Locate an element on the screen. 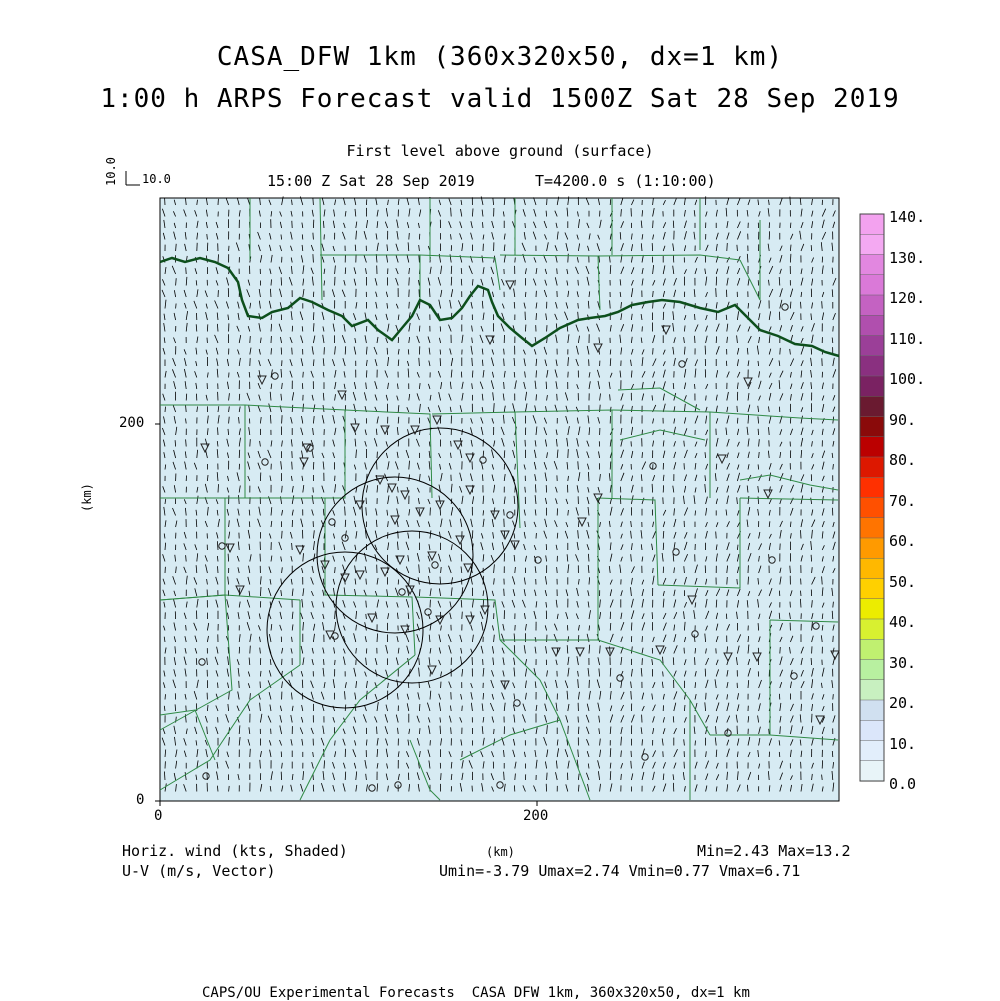  colorbar-label: 130. is located at coordinates (907, 258).